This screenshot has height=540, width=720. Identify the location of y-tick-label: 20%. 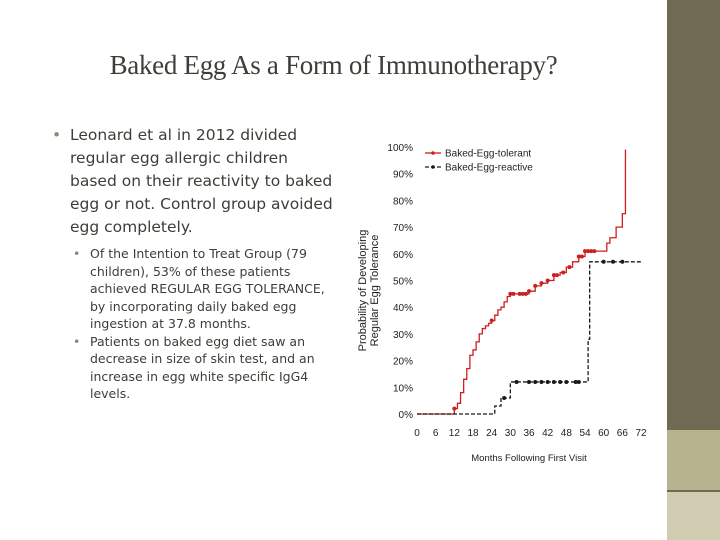
(403, 362).